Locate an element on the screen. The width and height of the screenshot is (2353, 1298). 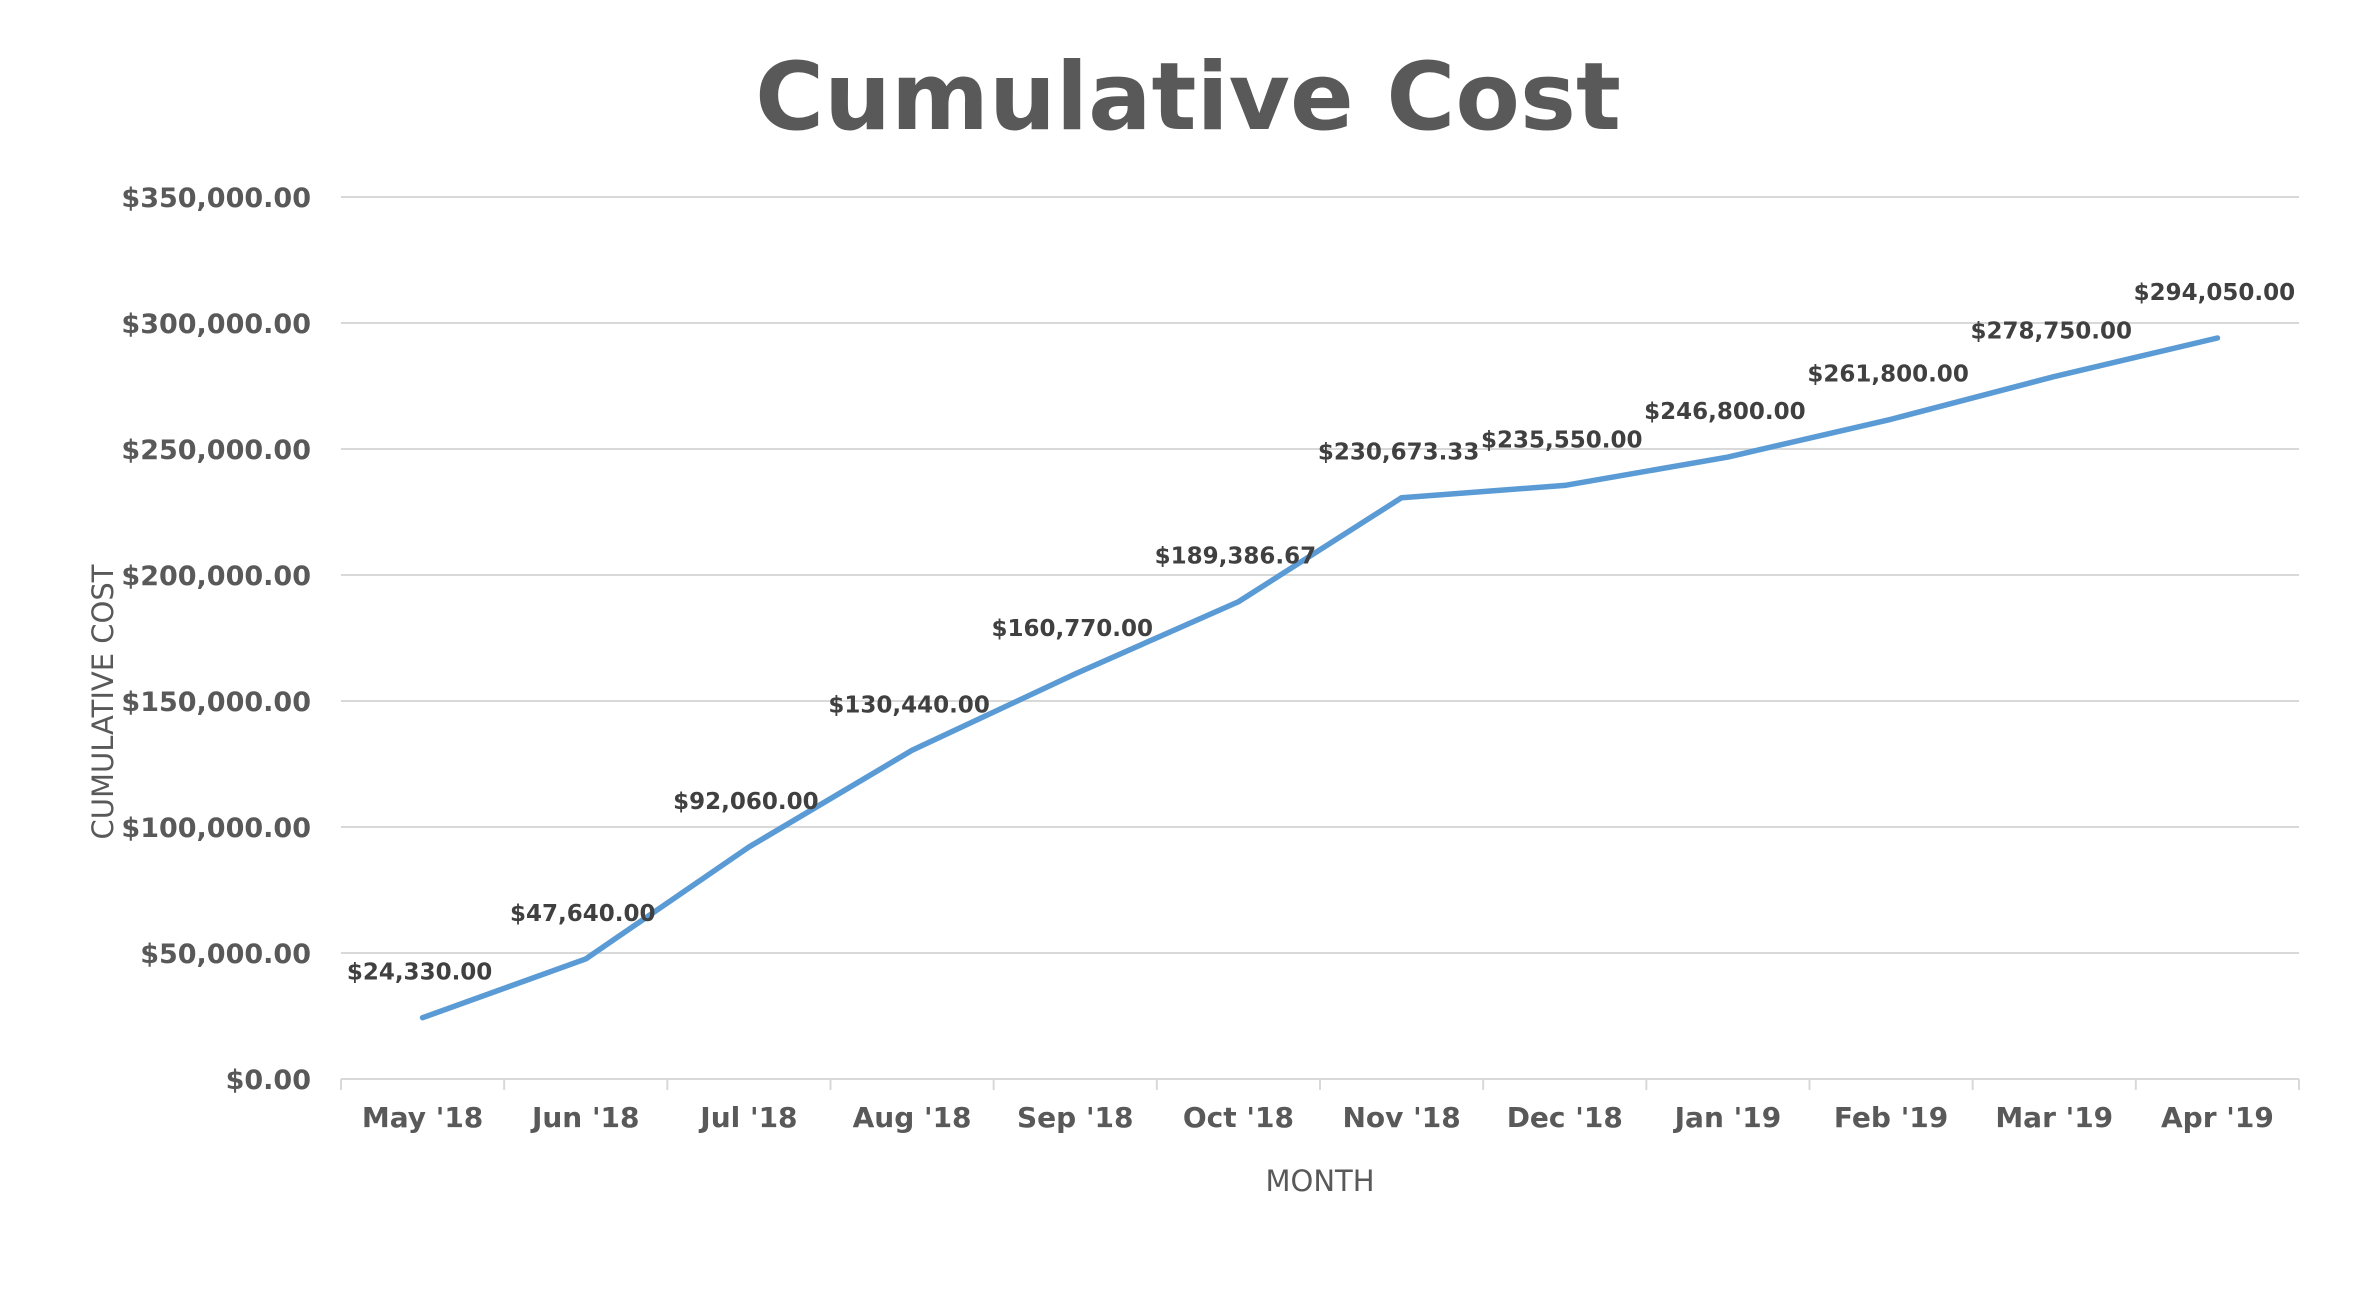
x-tick-label: May '18 is located at coordinates (422, 1117).